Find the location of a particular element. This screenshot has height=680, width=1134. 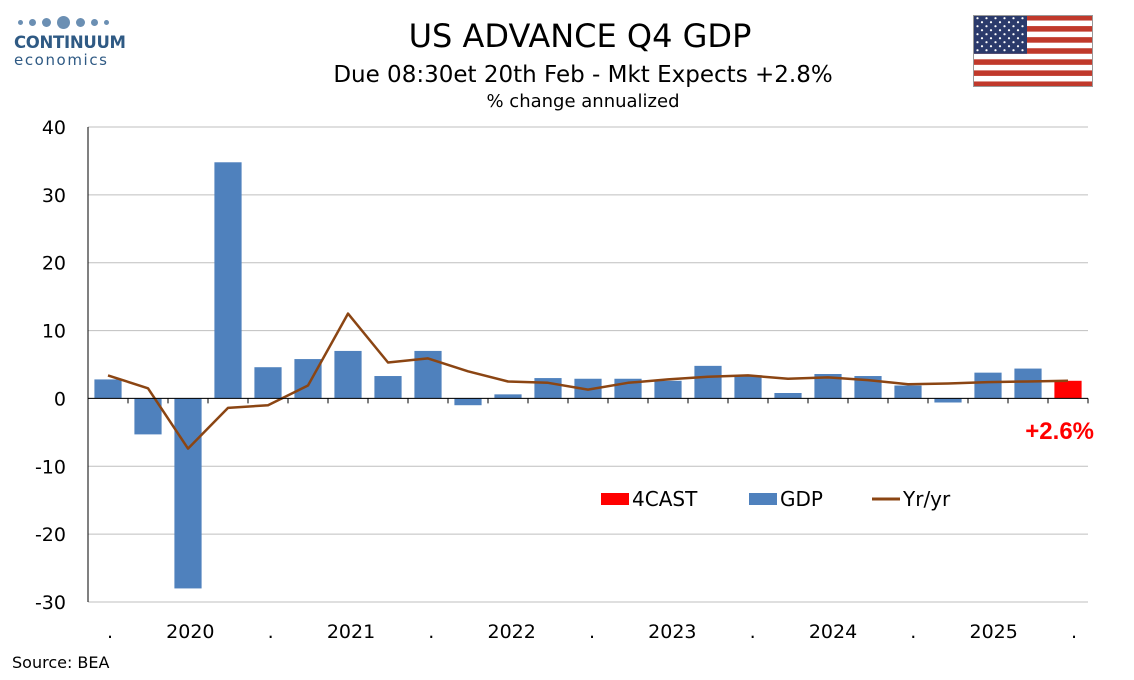

x-tick-label: 2022 is located at coordinates (511, 632).